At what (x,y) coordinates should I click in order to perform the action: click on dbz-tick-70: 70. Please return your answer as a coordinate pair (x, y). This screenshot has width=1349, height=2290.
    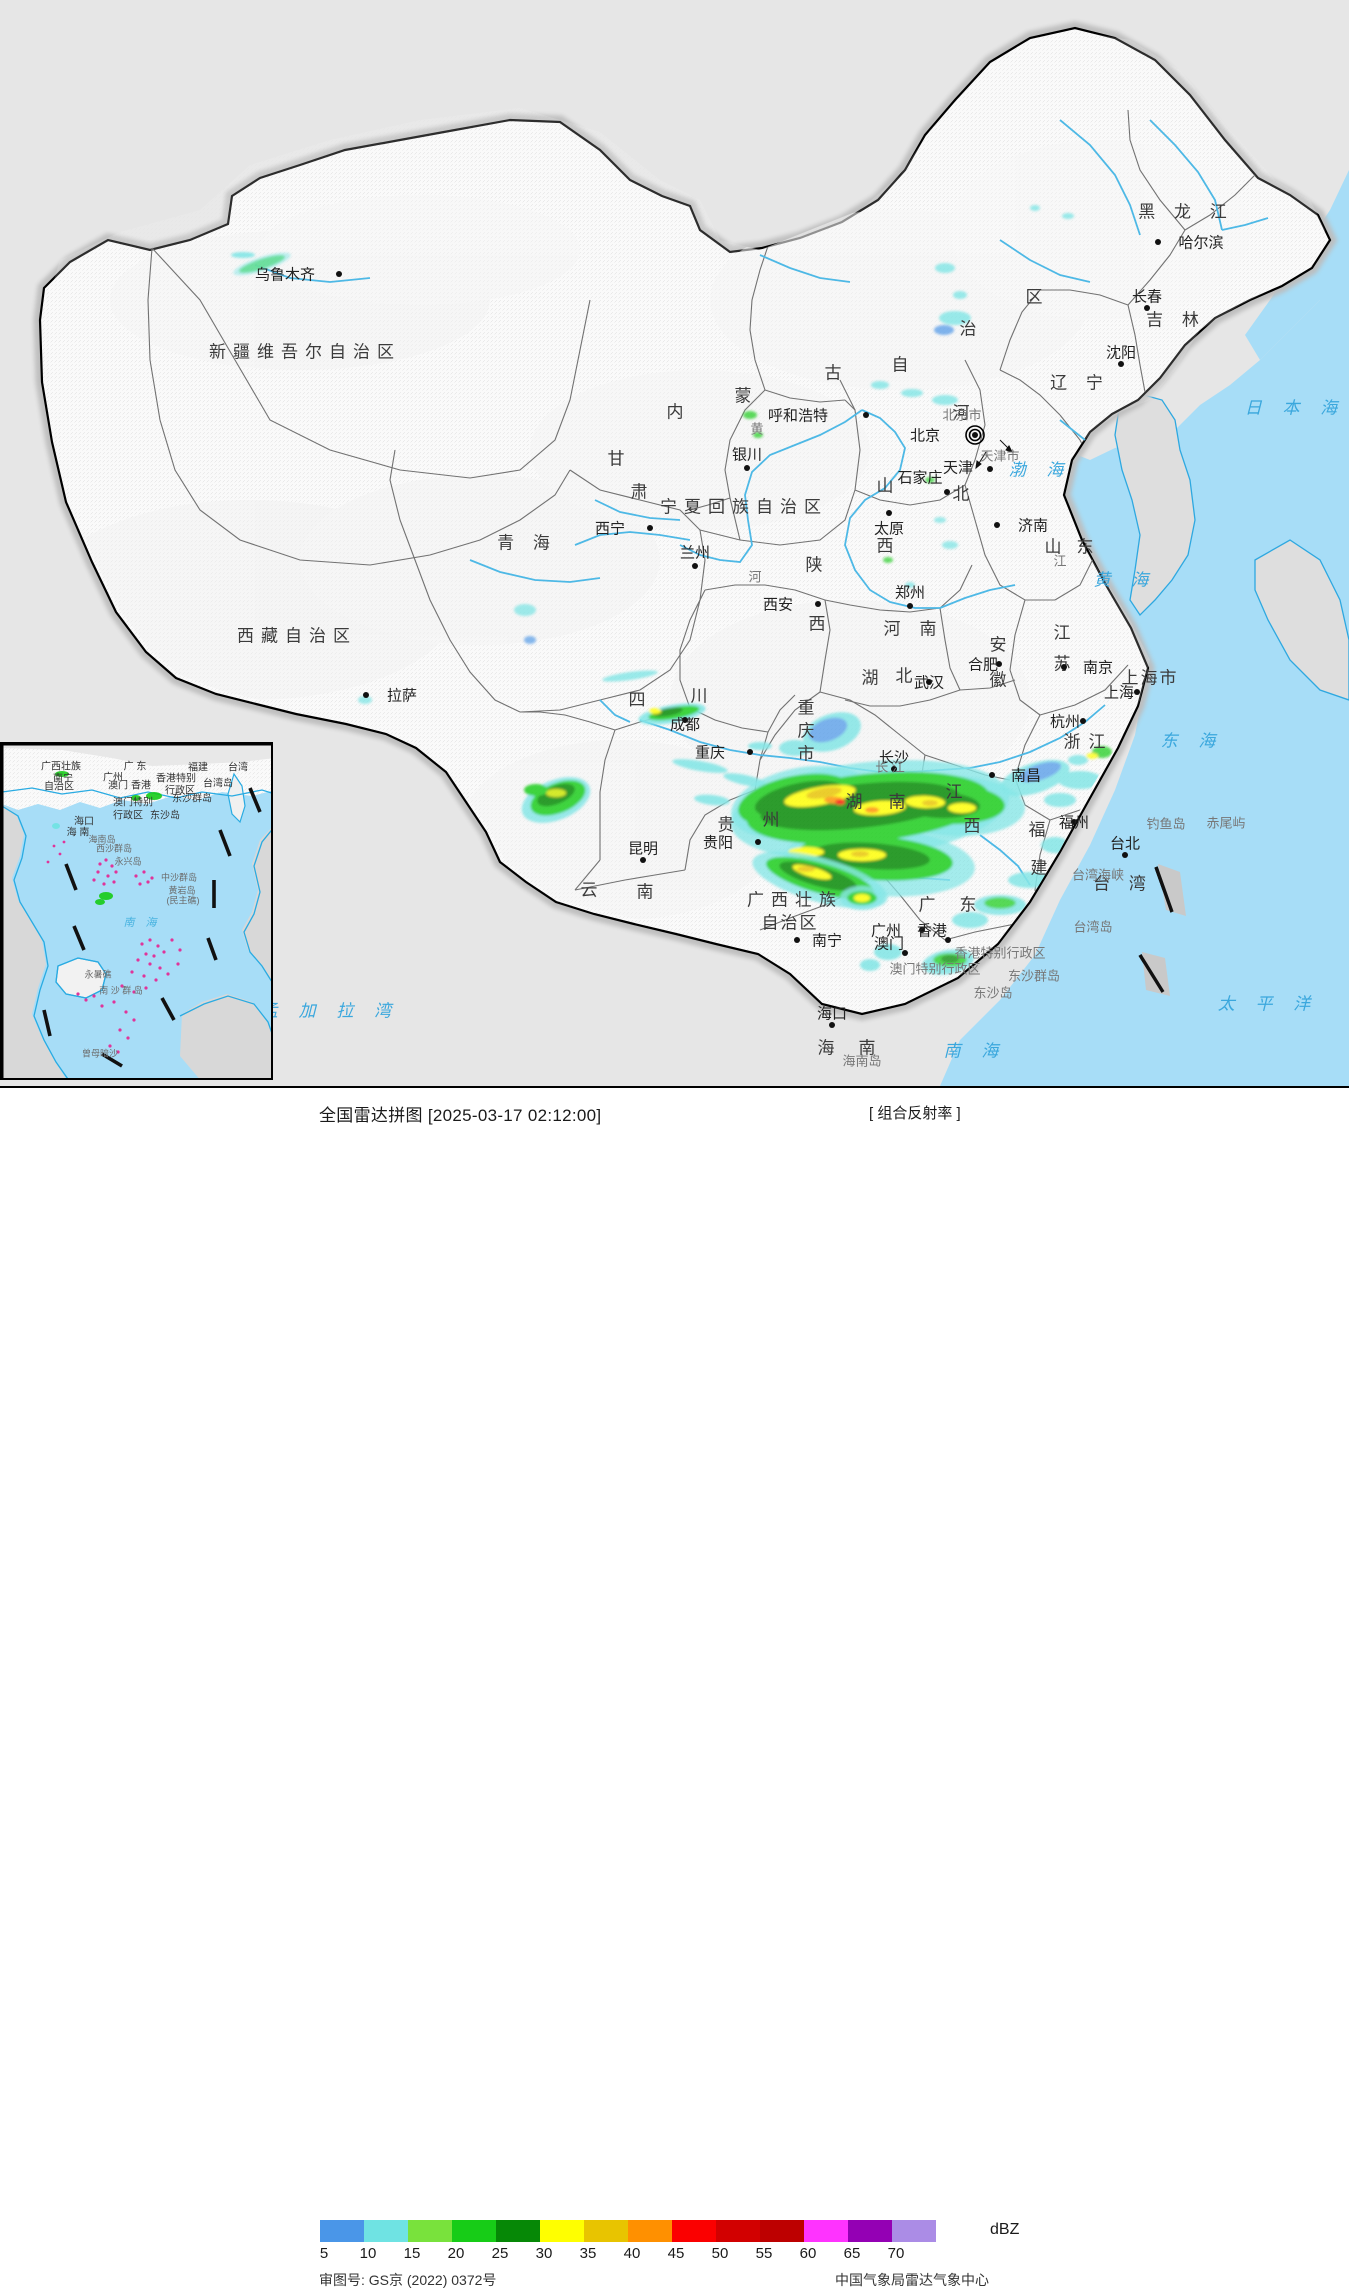
    Looking at the image, I should click on (896, 2253).